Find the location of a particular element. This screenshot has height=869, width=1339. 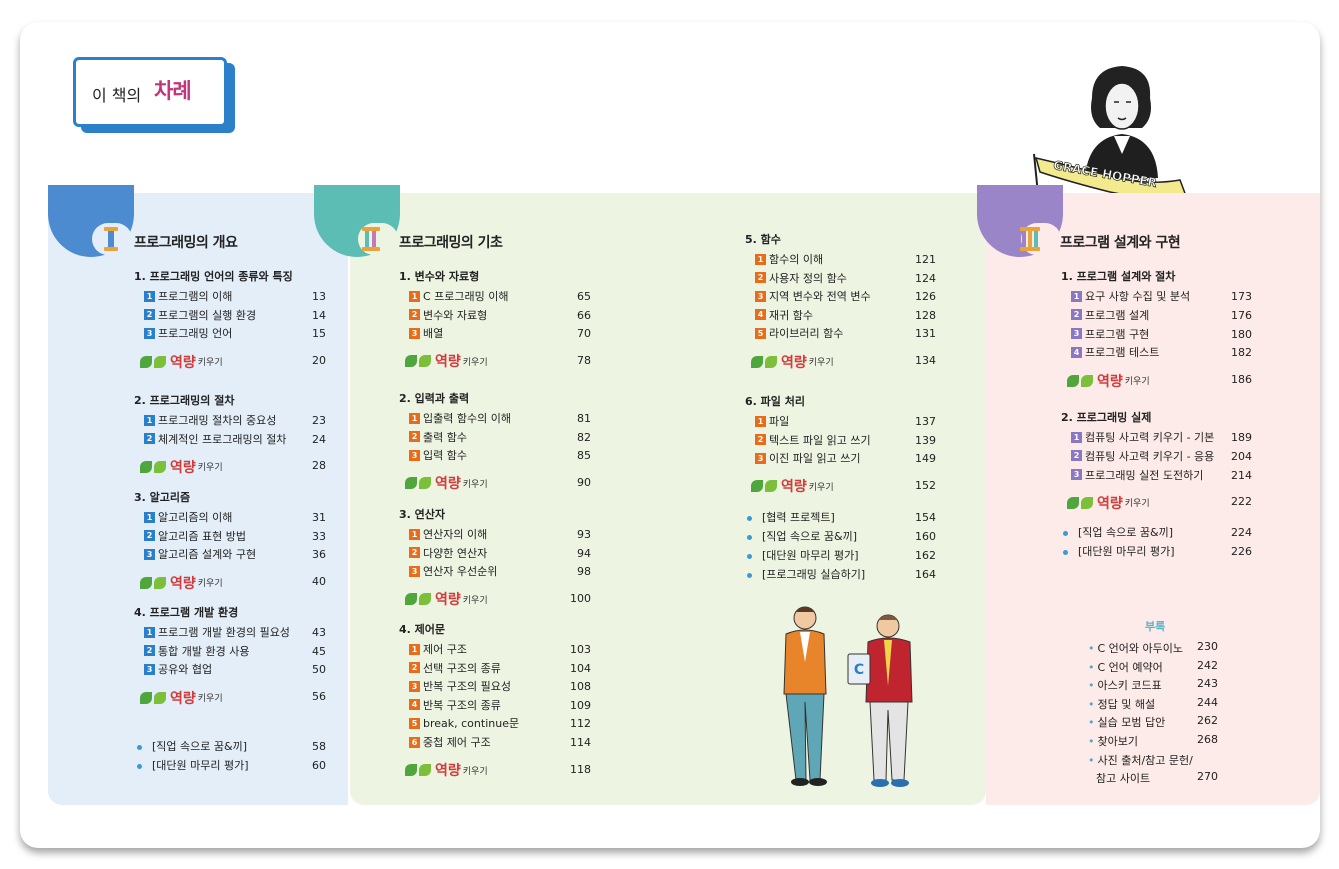

chapter-title: 6. 파일 처리 is located at coordinates (775, 401).